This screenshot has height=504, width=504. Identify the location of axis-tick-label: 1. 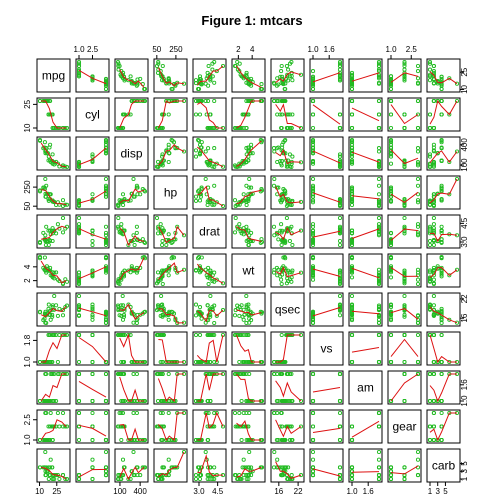
(464, 478).